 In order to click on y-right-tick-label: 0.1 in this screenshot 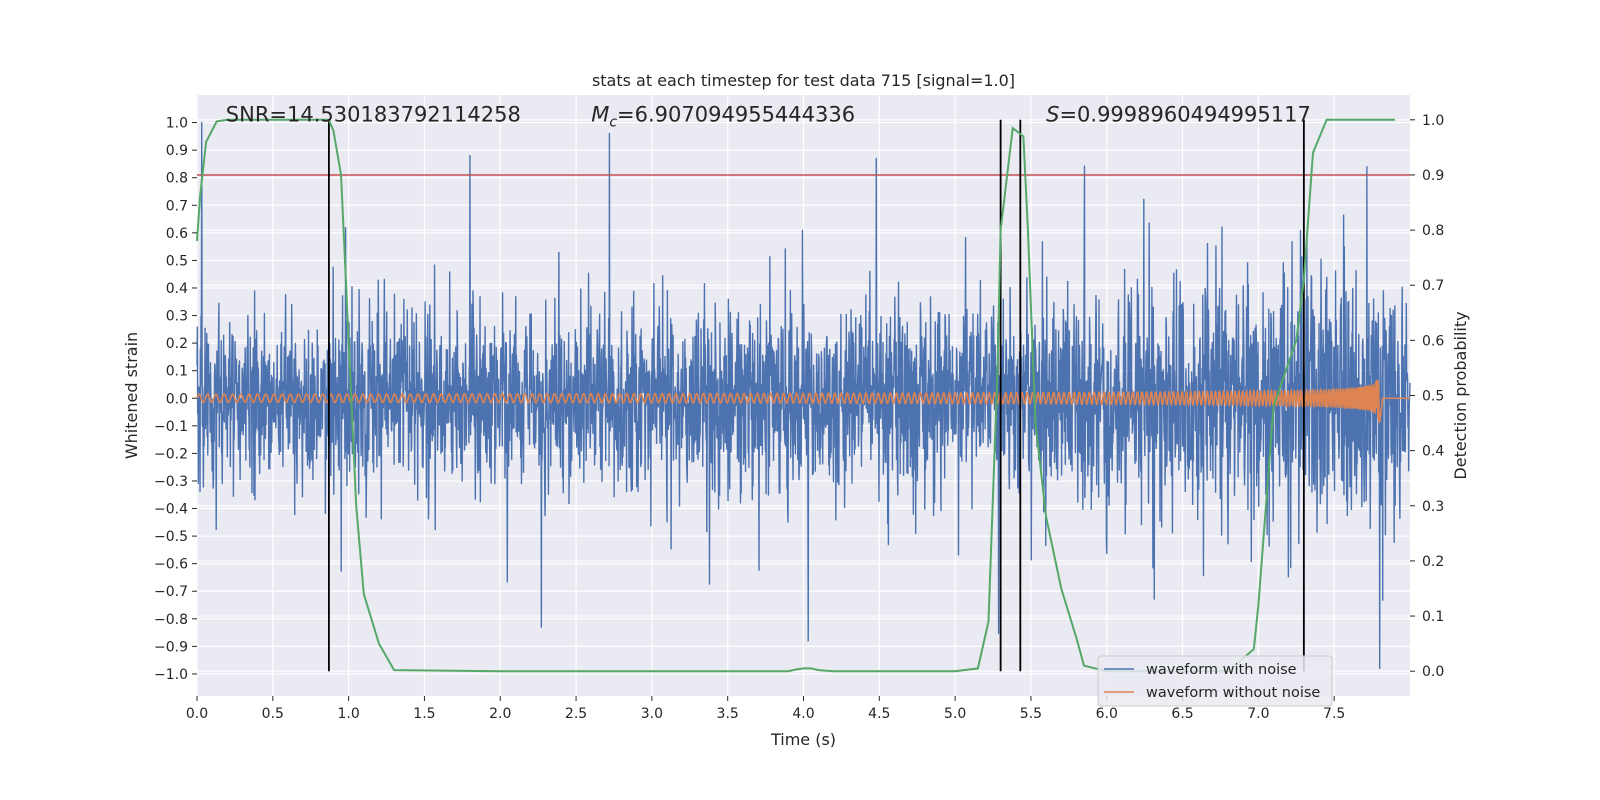, I will do `click(1433, 617)`.